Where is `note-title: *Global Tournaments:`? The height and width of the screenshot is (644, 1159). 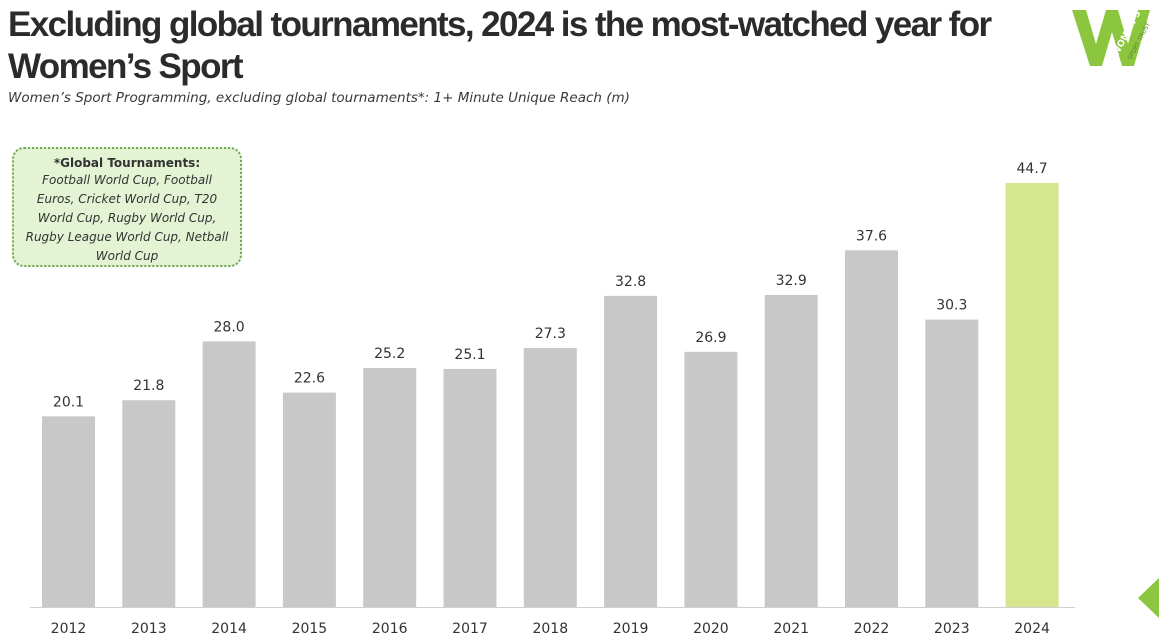 note-title: *Global Tournaments: is located at coordinates (127, 163).